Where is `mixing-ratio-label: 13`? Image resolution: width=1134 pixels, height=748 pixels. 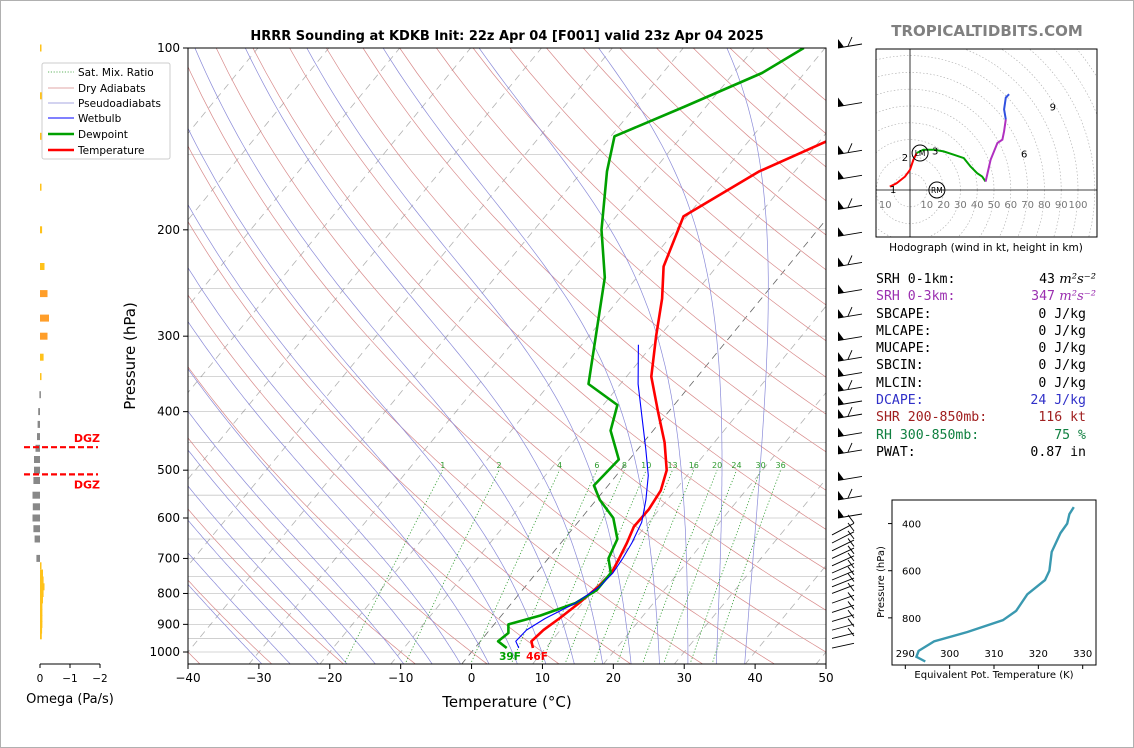
mixing-ratio-label: 13 is located at coordinates (672, 465).